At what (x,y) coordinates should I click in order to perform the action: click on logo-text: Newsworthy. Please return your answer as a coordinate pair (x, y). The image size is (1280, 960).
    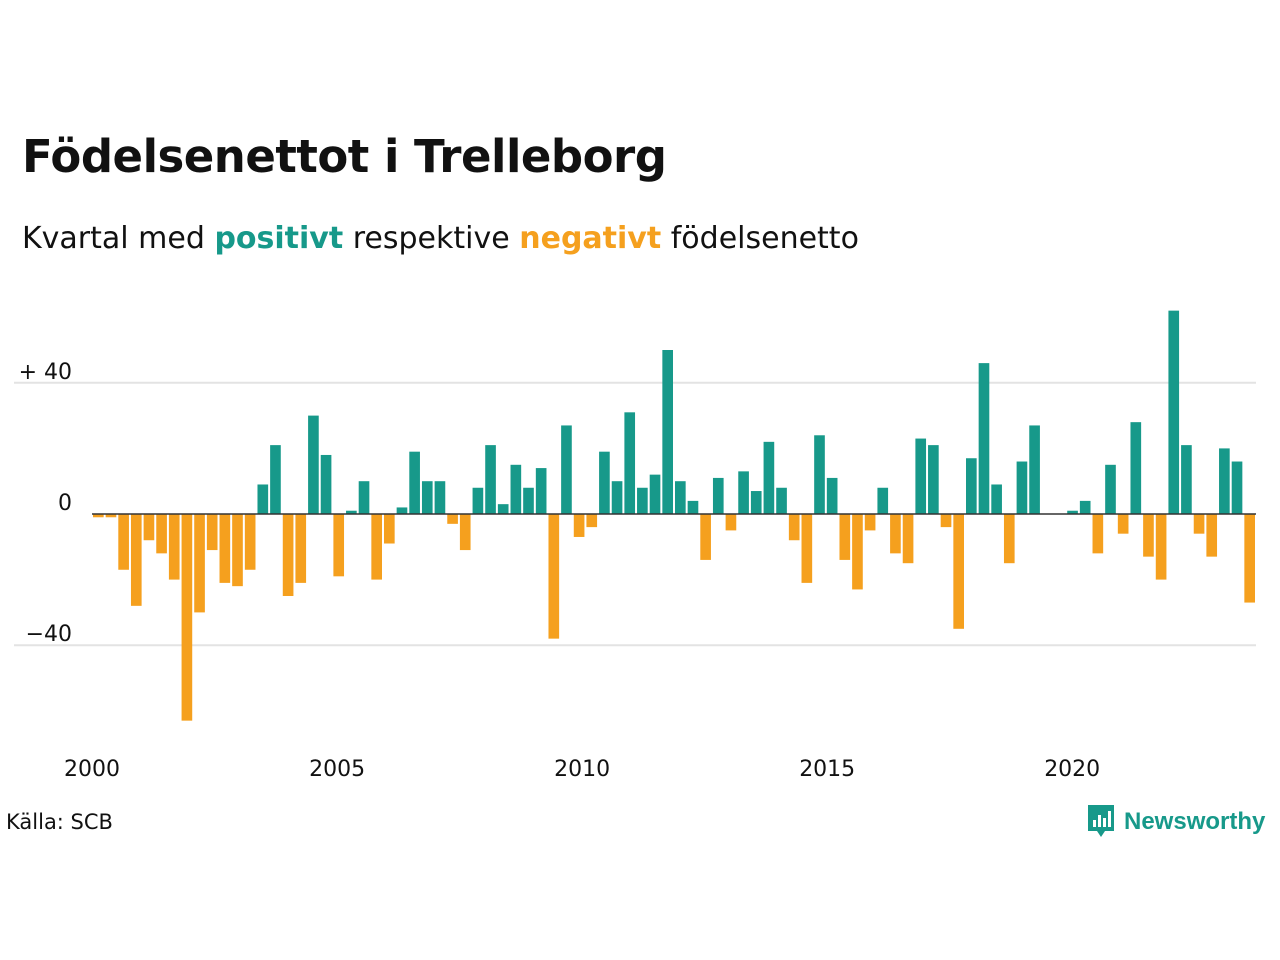
    Looking at the image, I should click on (1195, 821).